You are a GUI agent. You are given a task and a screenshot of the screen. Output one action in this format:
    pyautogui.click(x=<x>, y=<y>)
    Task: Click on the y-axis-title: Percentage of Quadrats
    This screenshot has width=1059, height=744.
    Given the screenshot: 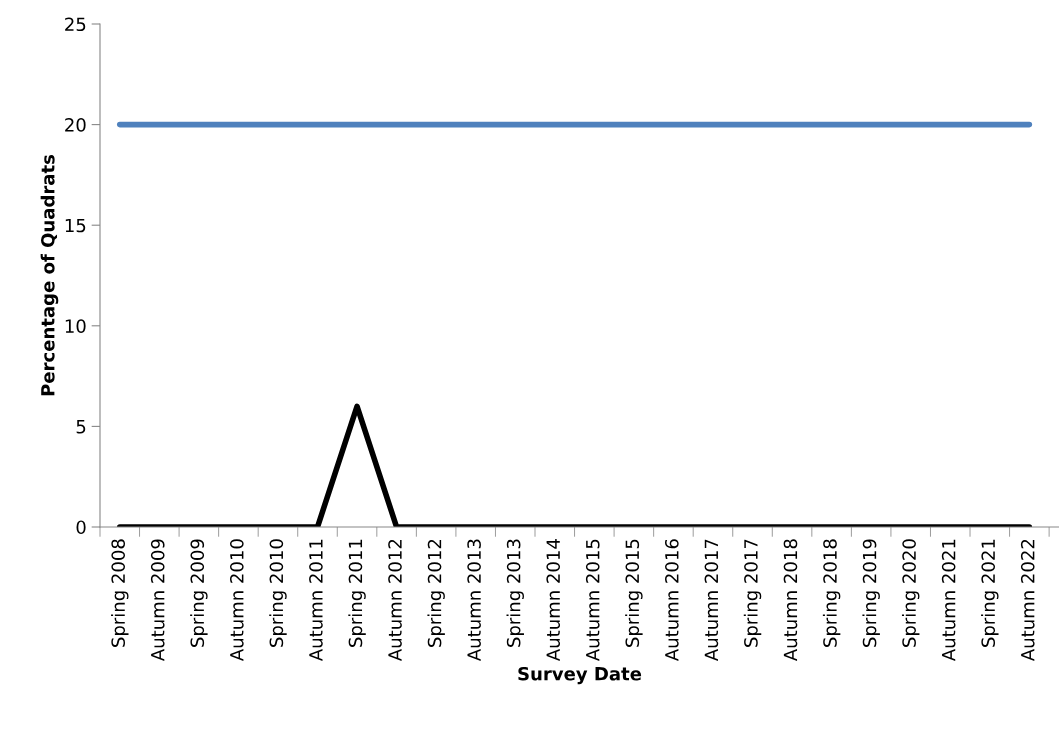 What is the action you would take?
    pyautogui.click(x=49, y=275)
    